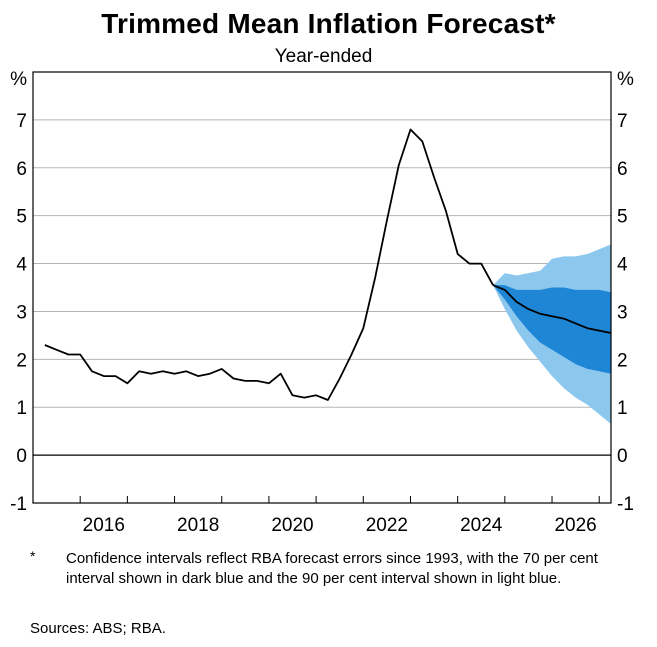  What do you see at coordinates (18, 504) in the screenshot?
I see `y-tick-label-left: -1` at bounding box center [18, 504].